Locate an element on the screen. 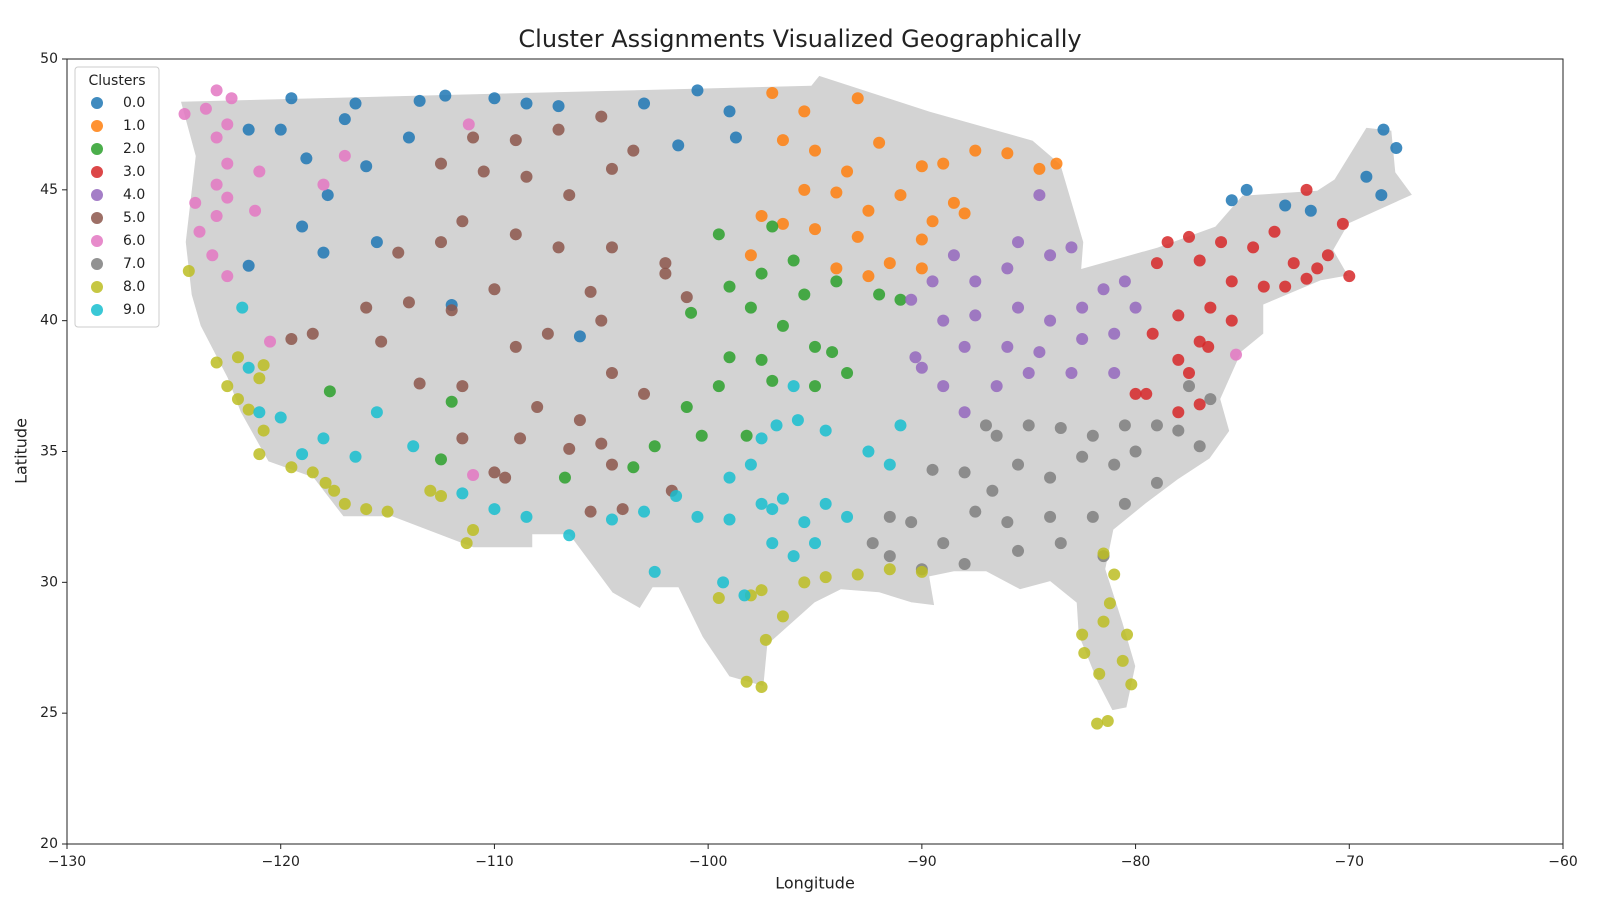  legend-label: 9.0 is located at coordinates (134, 310).